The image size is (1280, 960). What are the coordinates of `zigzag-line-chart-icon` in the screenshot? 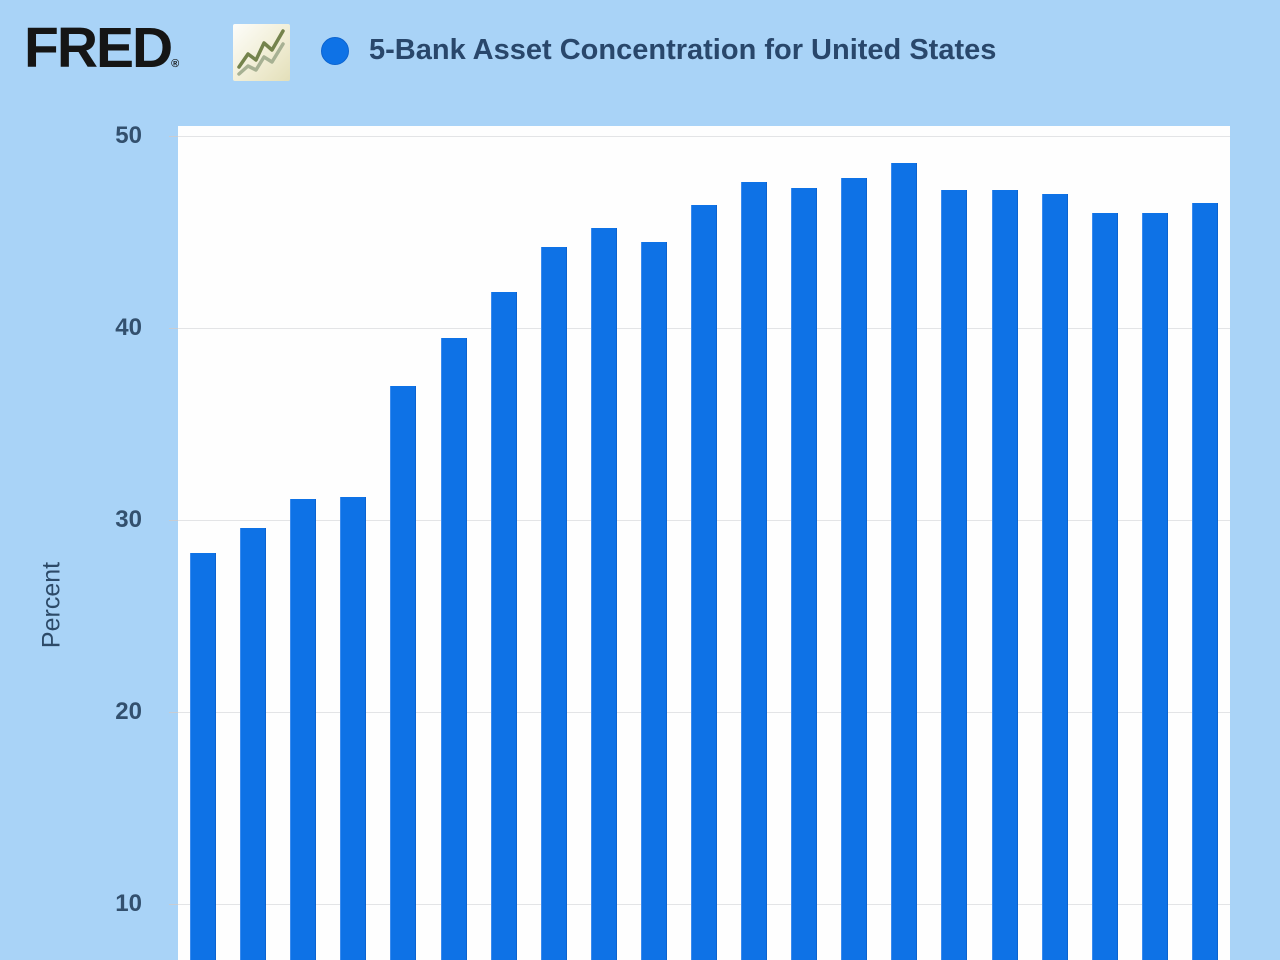 It's located at (261, 52).